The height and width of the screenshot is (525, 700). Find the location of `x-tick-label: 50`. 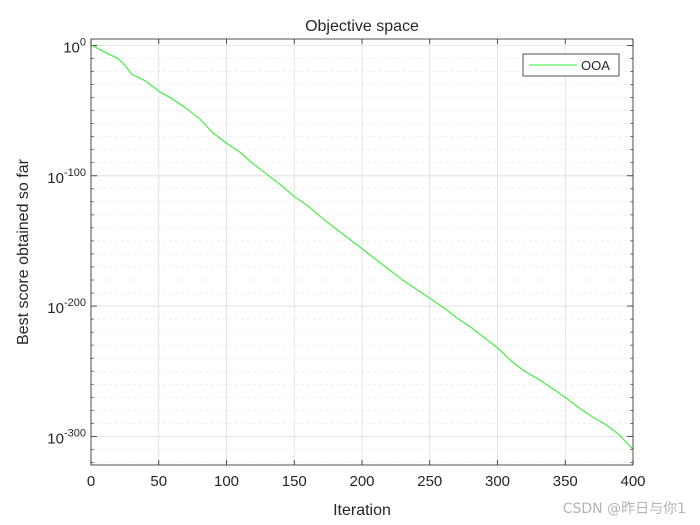

x-tick-label: 50 is located at coordinates (158, 481).